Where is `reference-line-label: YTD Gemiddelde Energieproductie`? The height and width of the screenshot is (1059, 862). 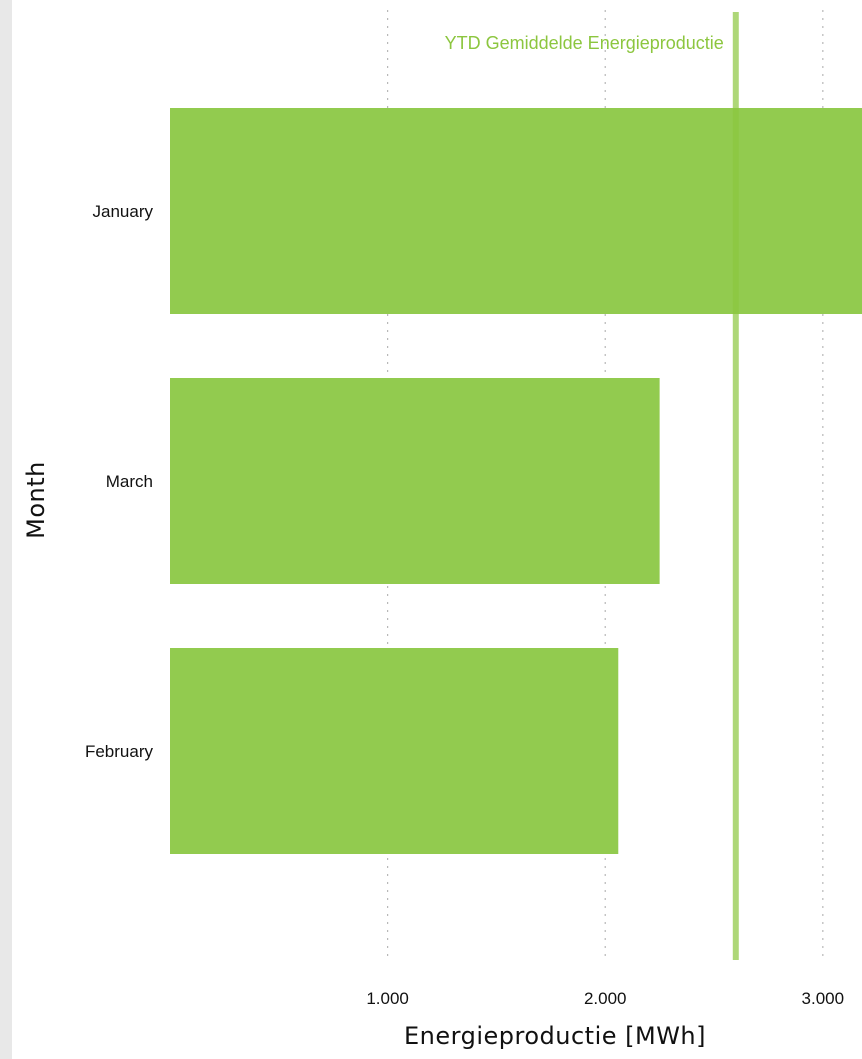
reference-line-label: YTD Gemiddelde Energieproductie is located at coordinates (584, 43).